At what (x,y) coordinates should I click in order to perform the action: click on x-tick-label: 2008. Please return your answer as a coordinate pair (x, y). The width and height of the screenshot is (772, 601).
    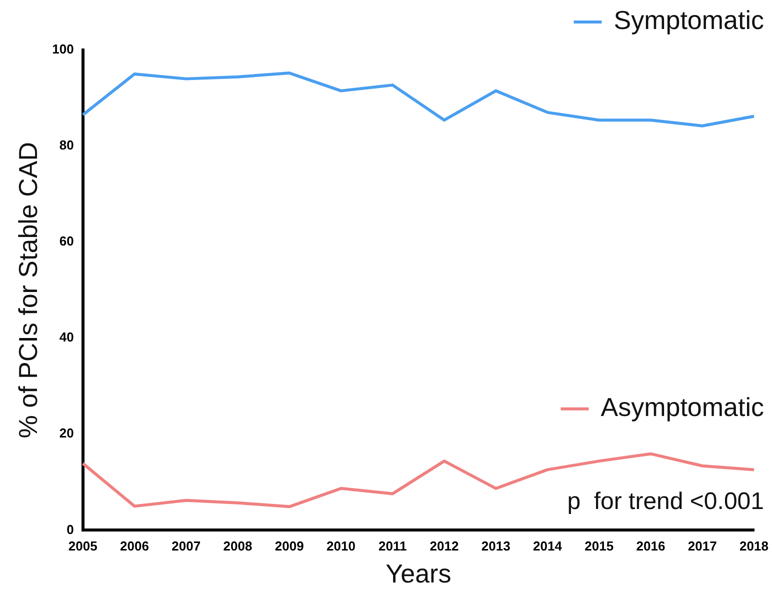
    Looking at the image, I should click on (237, 546).